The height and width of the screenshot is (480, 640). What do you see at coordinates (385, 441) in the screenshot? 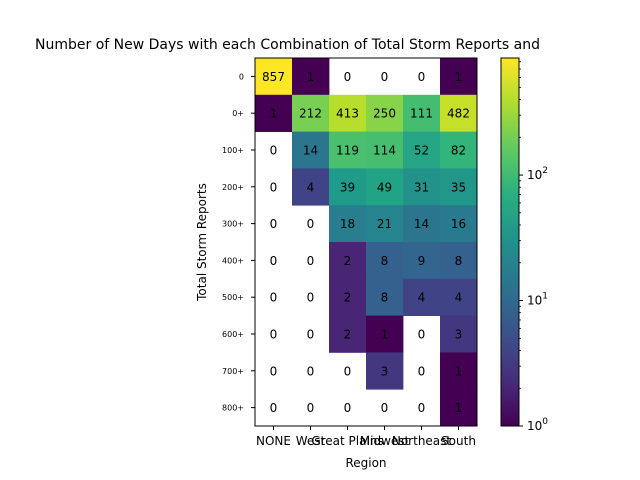
I see `x-tick-label: Midwest` at bounding box center [385, 441].